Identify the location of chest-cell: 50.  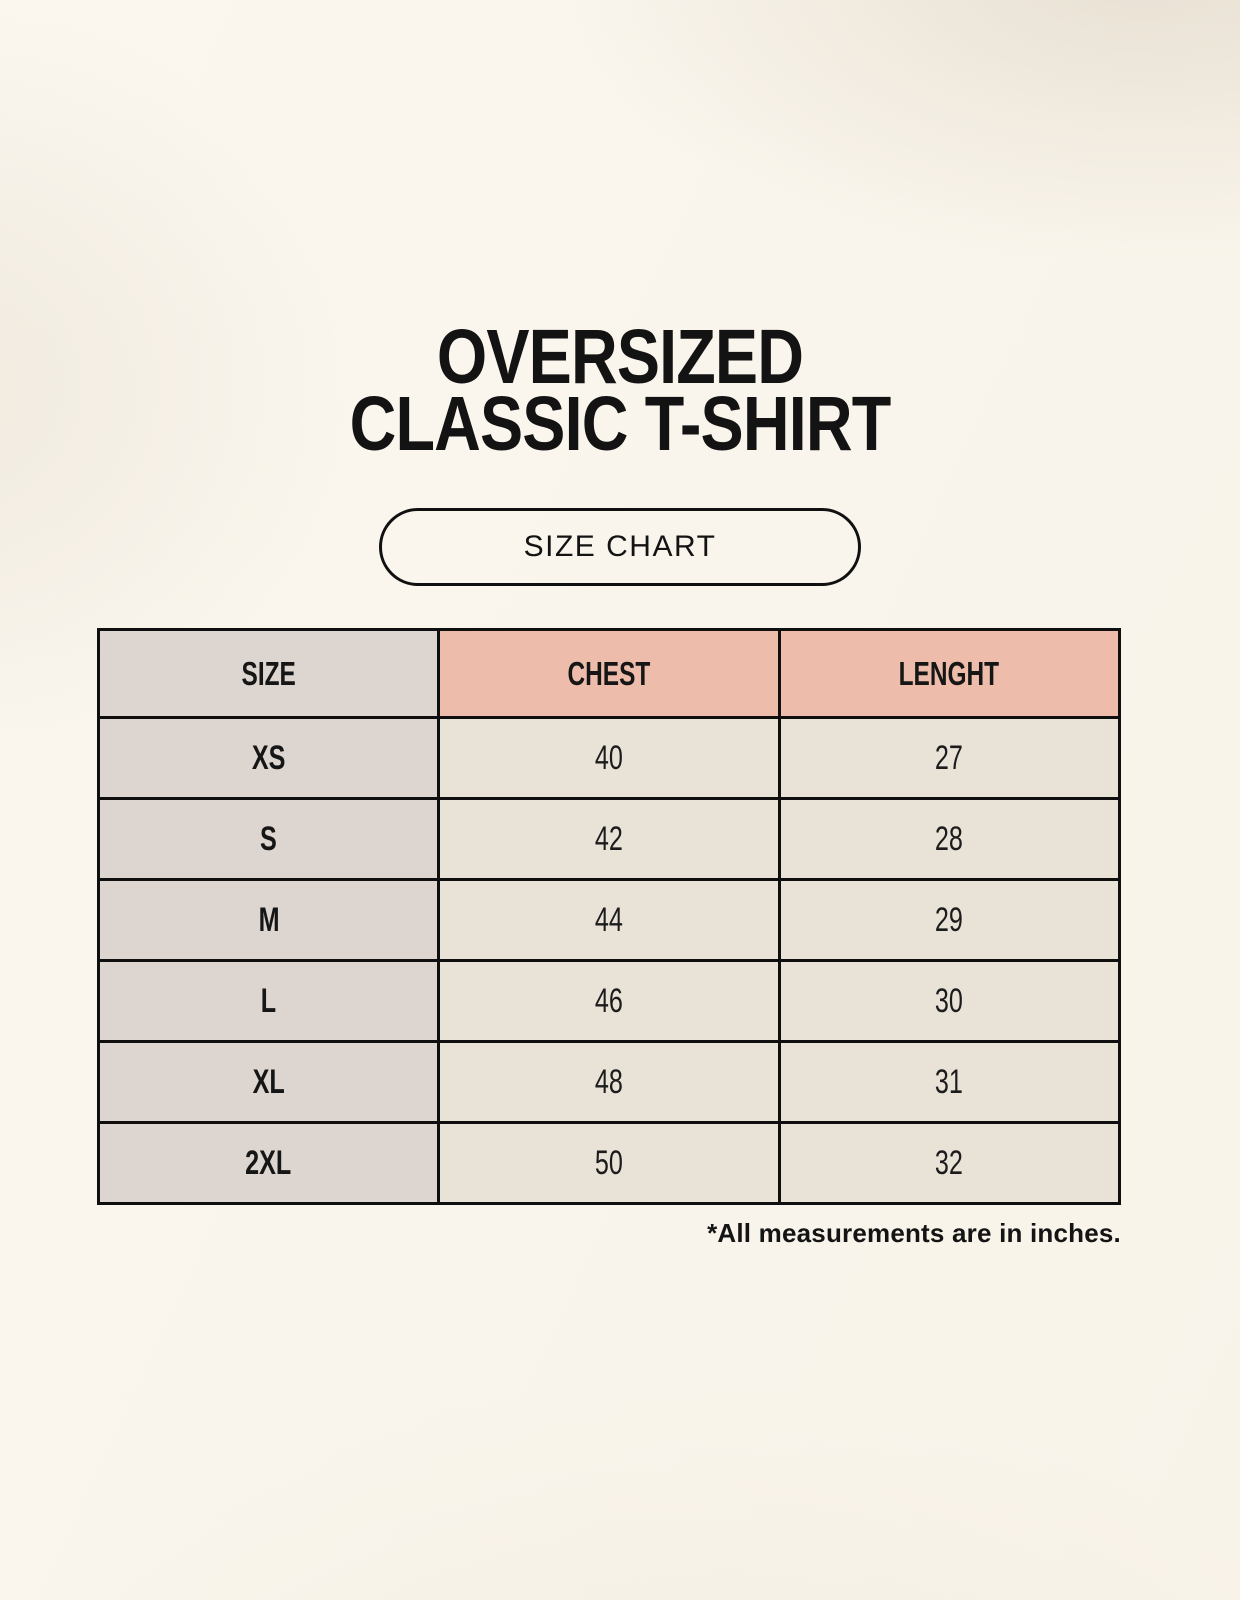
(609, 1163).